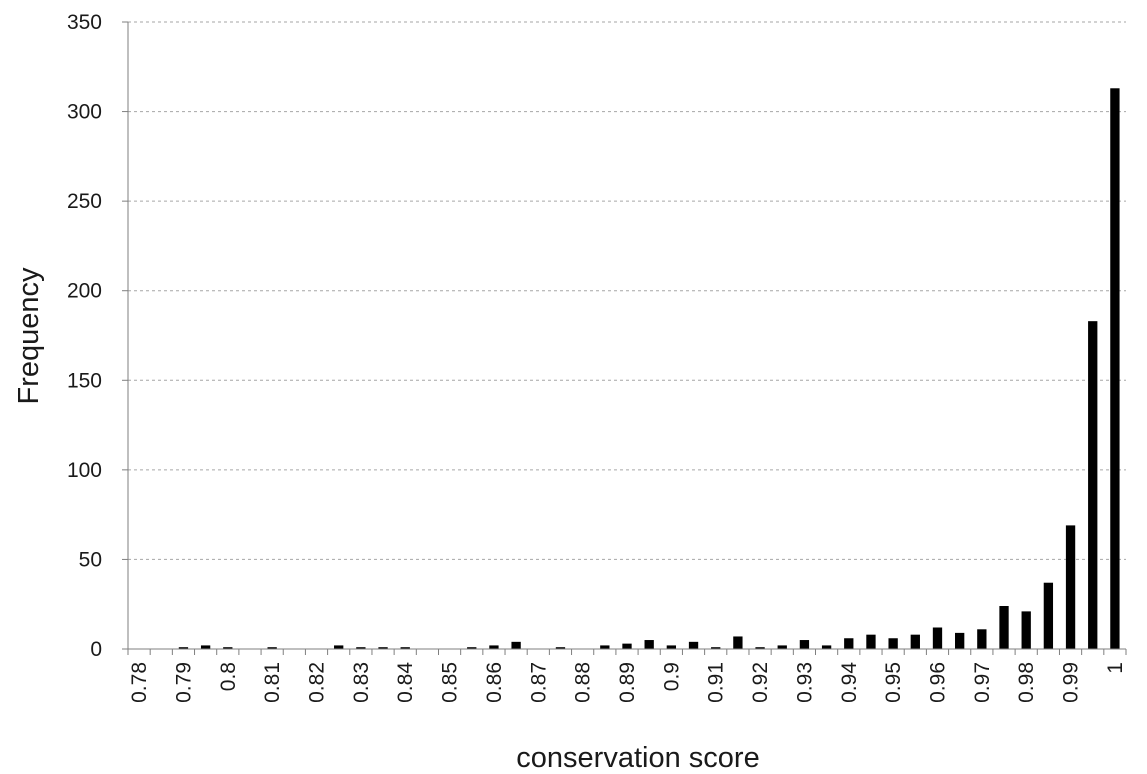  What do you see at coordinates (139, 682) in the screenshot?
I see `x-tick-label: 0.78` at bounding box center [139, 682].